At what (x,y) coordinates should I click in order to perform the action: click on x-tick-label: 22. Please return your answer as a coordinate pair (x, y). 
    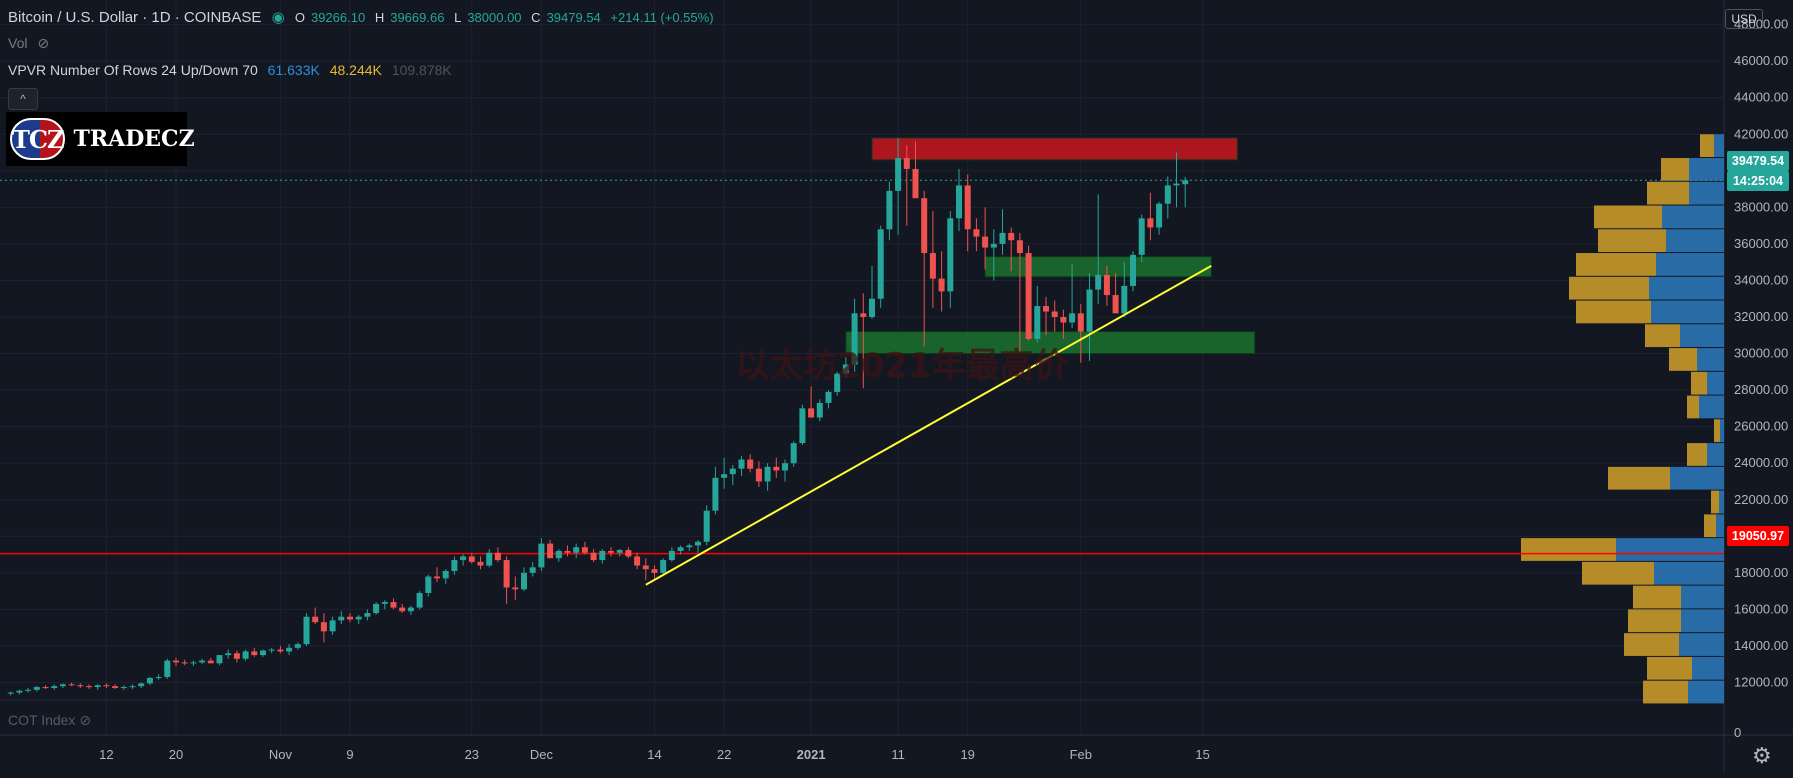
    Looking at the image, I should click on (724, 754).